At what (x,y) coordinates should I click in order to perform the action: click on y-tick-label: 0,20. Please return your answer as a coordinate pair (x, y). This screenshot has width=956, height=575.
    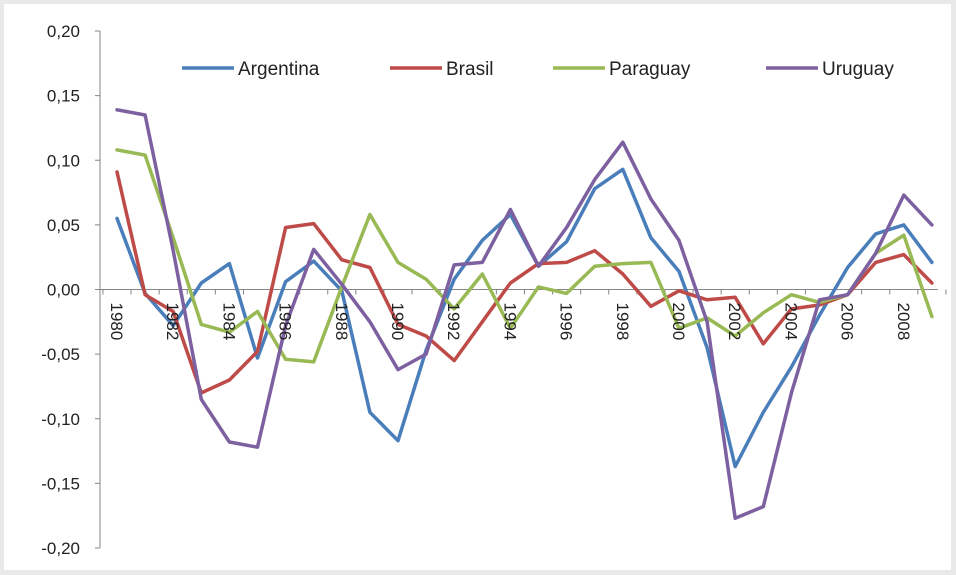
    Looking at the image, I should click on (63, 31).